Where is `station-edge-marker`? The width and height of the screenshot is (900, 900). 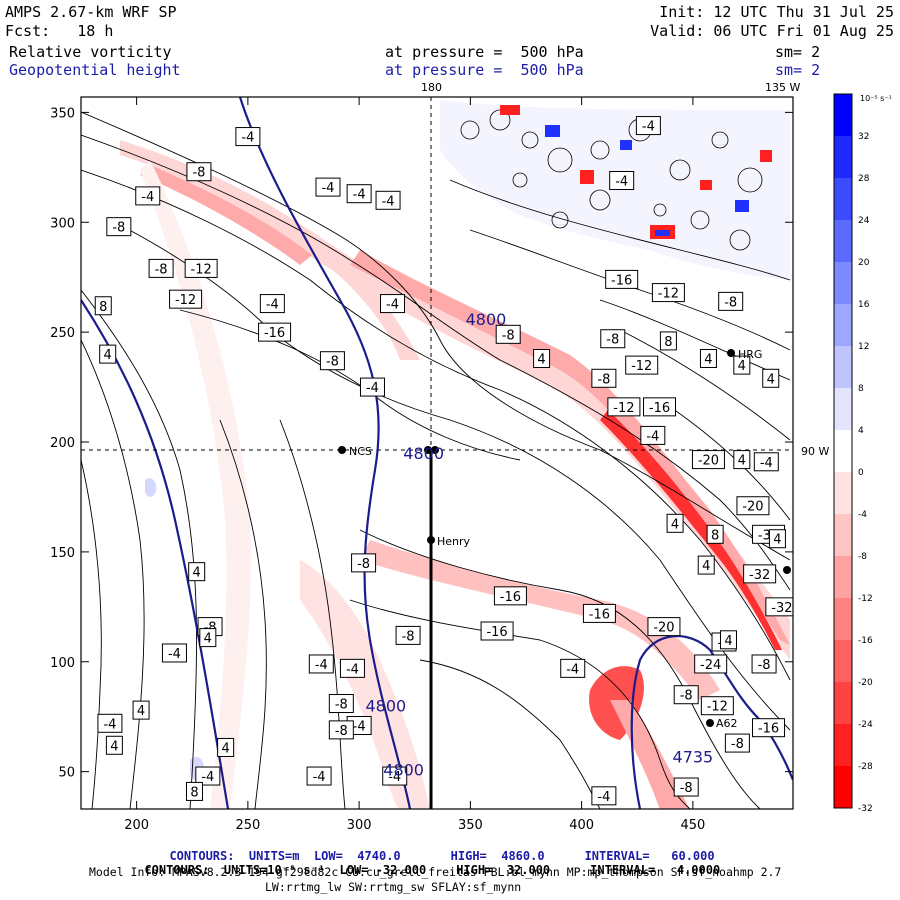 station-edge-marker is located at coordinates (787, 570).